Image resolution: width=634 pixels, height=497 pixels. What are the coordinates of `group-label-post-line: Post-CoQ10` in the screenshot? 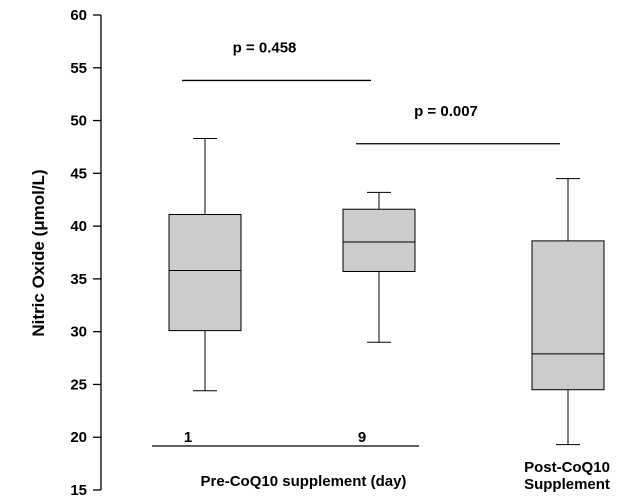 It's located at (567, 467).